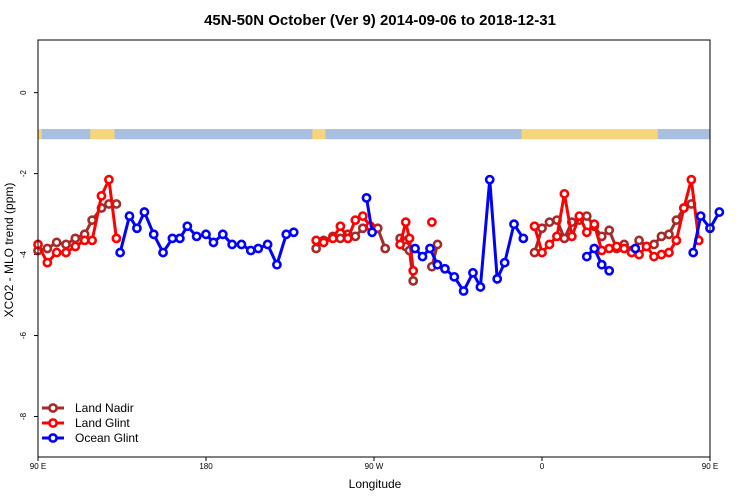 This screenshot has height=500, width=750. What do you see at coordinates (23, 174) in the screenshot?
I see `y-tick-label: -2` at bounding box center [23, 174].